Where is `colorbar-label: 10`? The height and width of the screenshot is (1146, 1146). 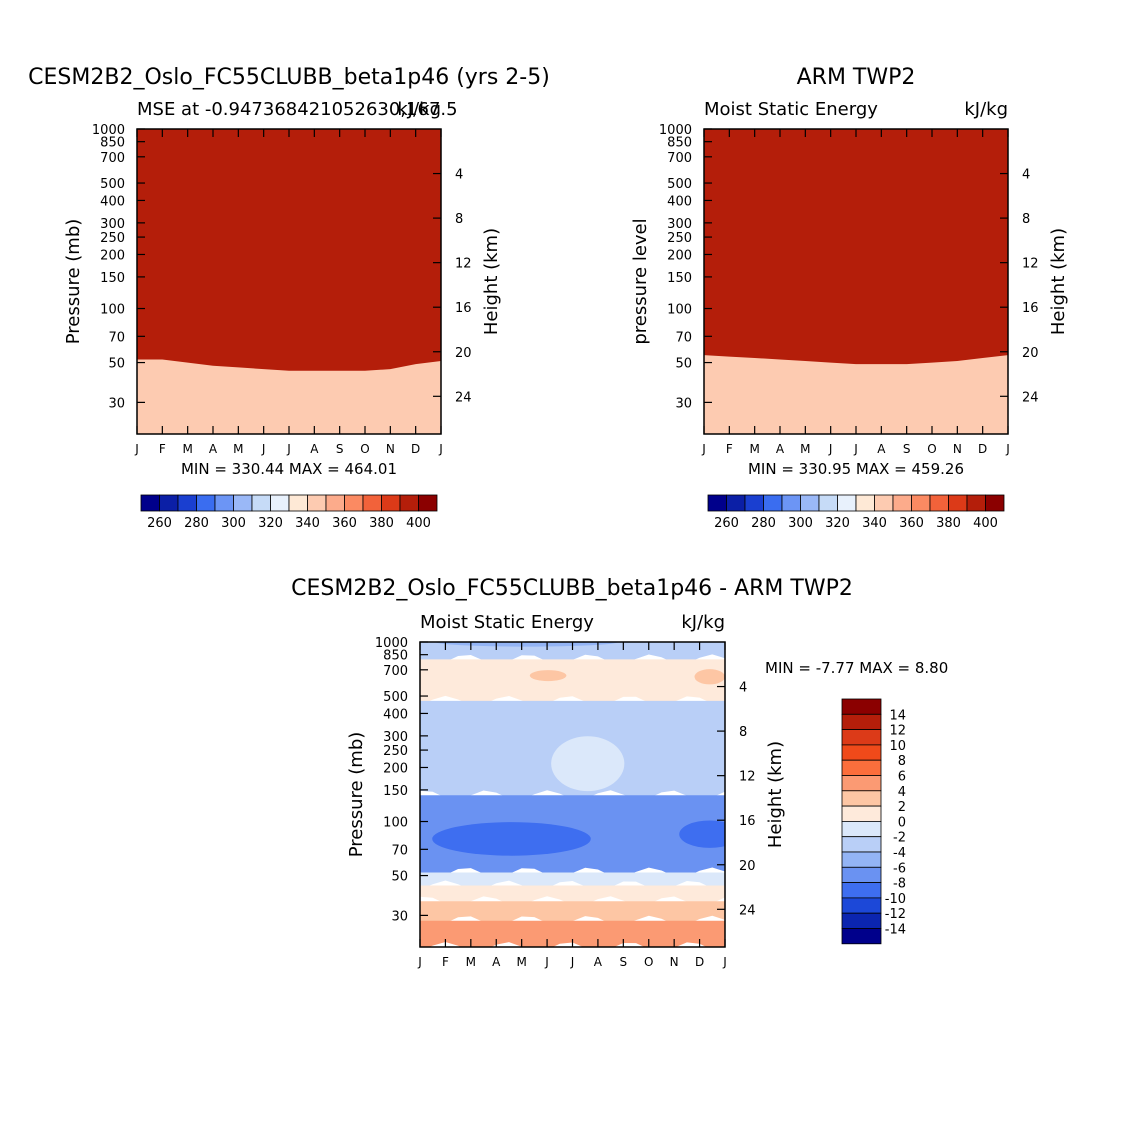 colorbar-label: 10 is located at coordinates (897, 746).